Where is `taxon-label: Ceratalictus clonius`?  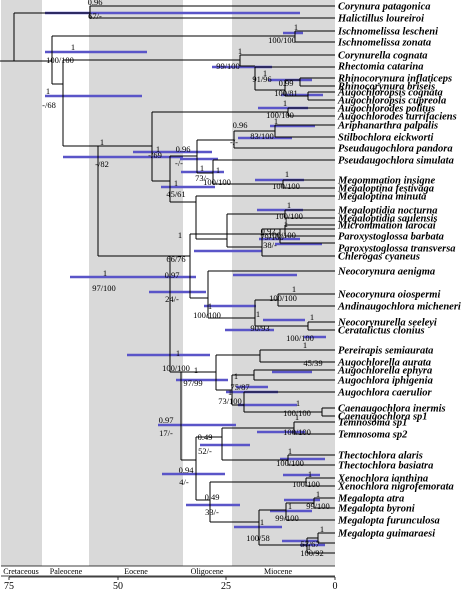
taxon-label: Ceratalictus clonius is located at coordinates (381, 331).